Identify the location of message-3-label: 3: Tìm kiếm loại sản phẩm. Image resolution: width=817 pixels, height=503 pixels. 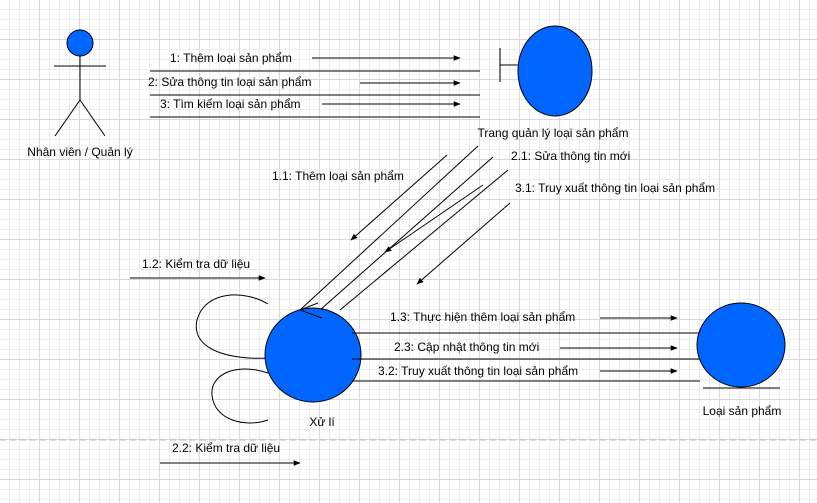
(230, 104).